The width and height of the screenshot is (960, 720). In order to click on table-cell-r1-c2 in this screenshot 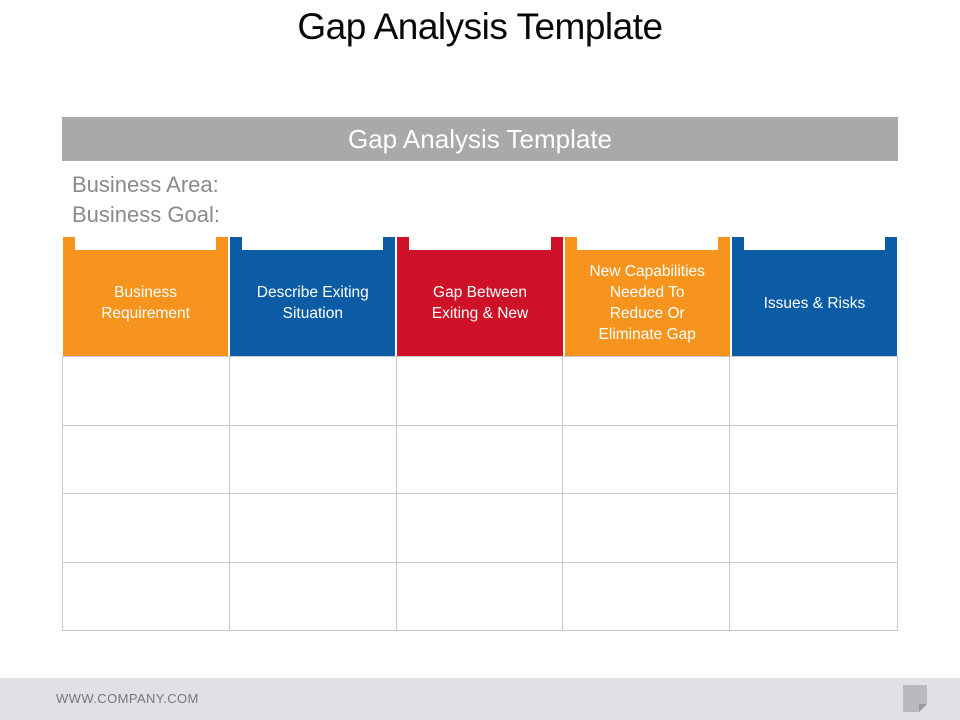, I will do `click(313, 390)`.